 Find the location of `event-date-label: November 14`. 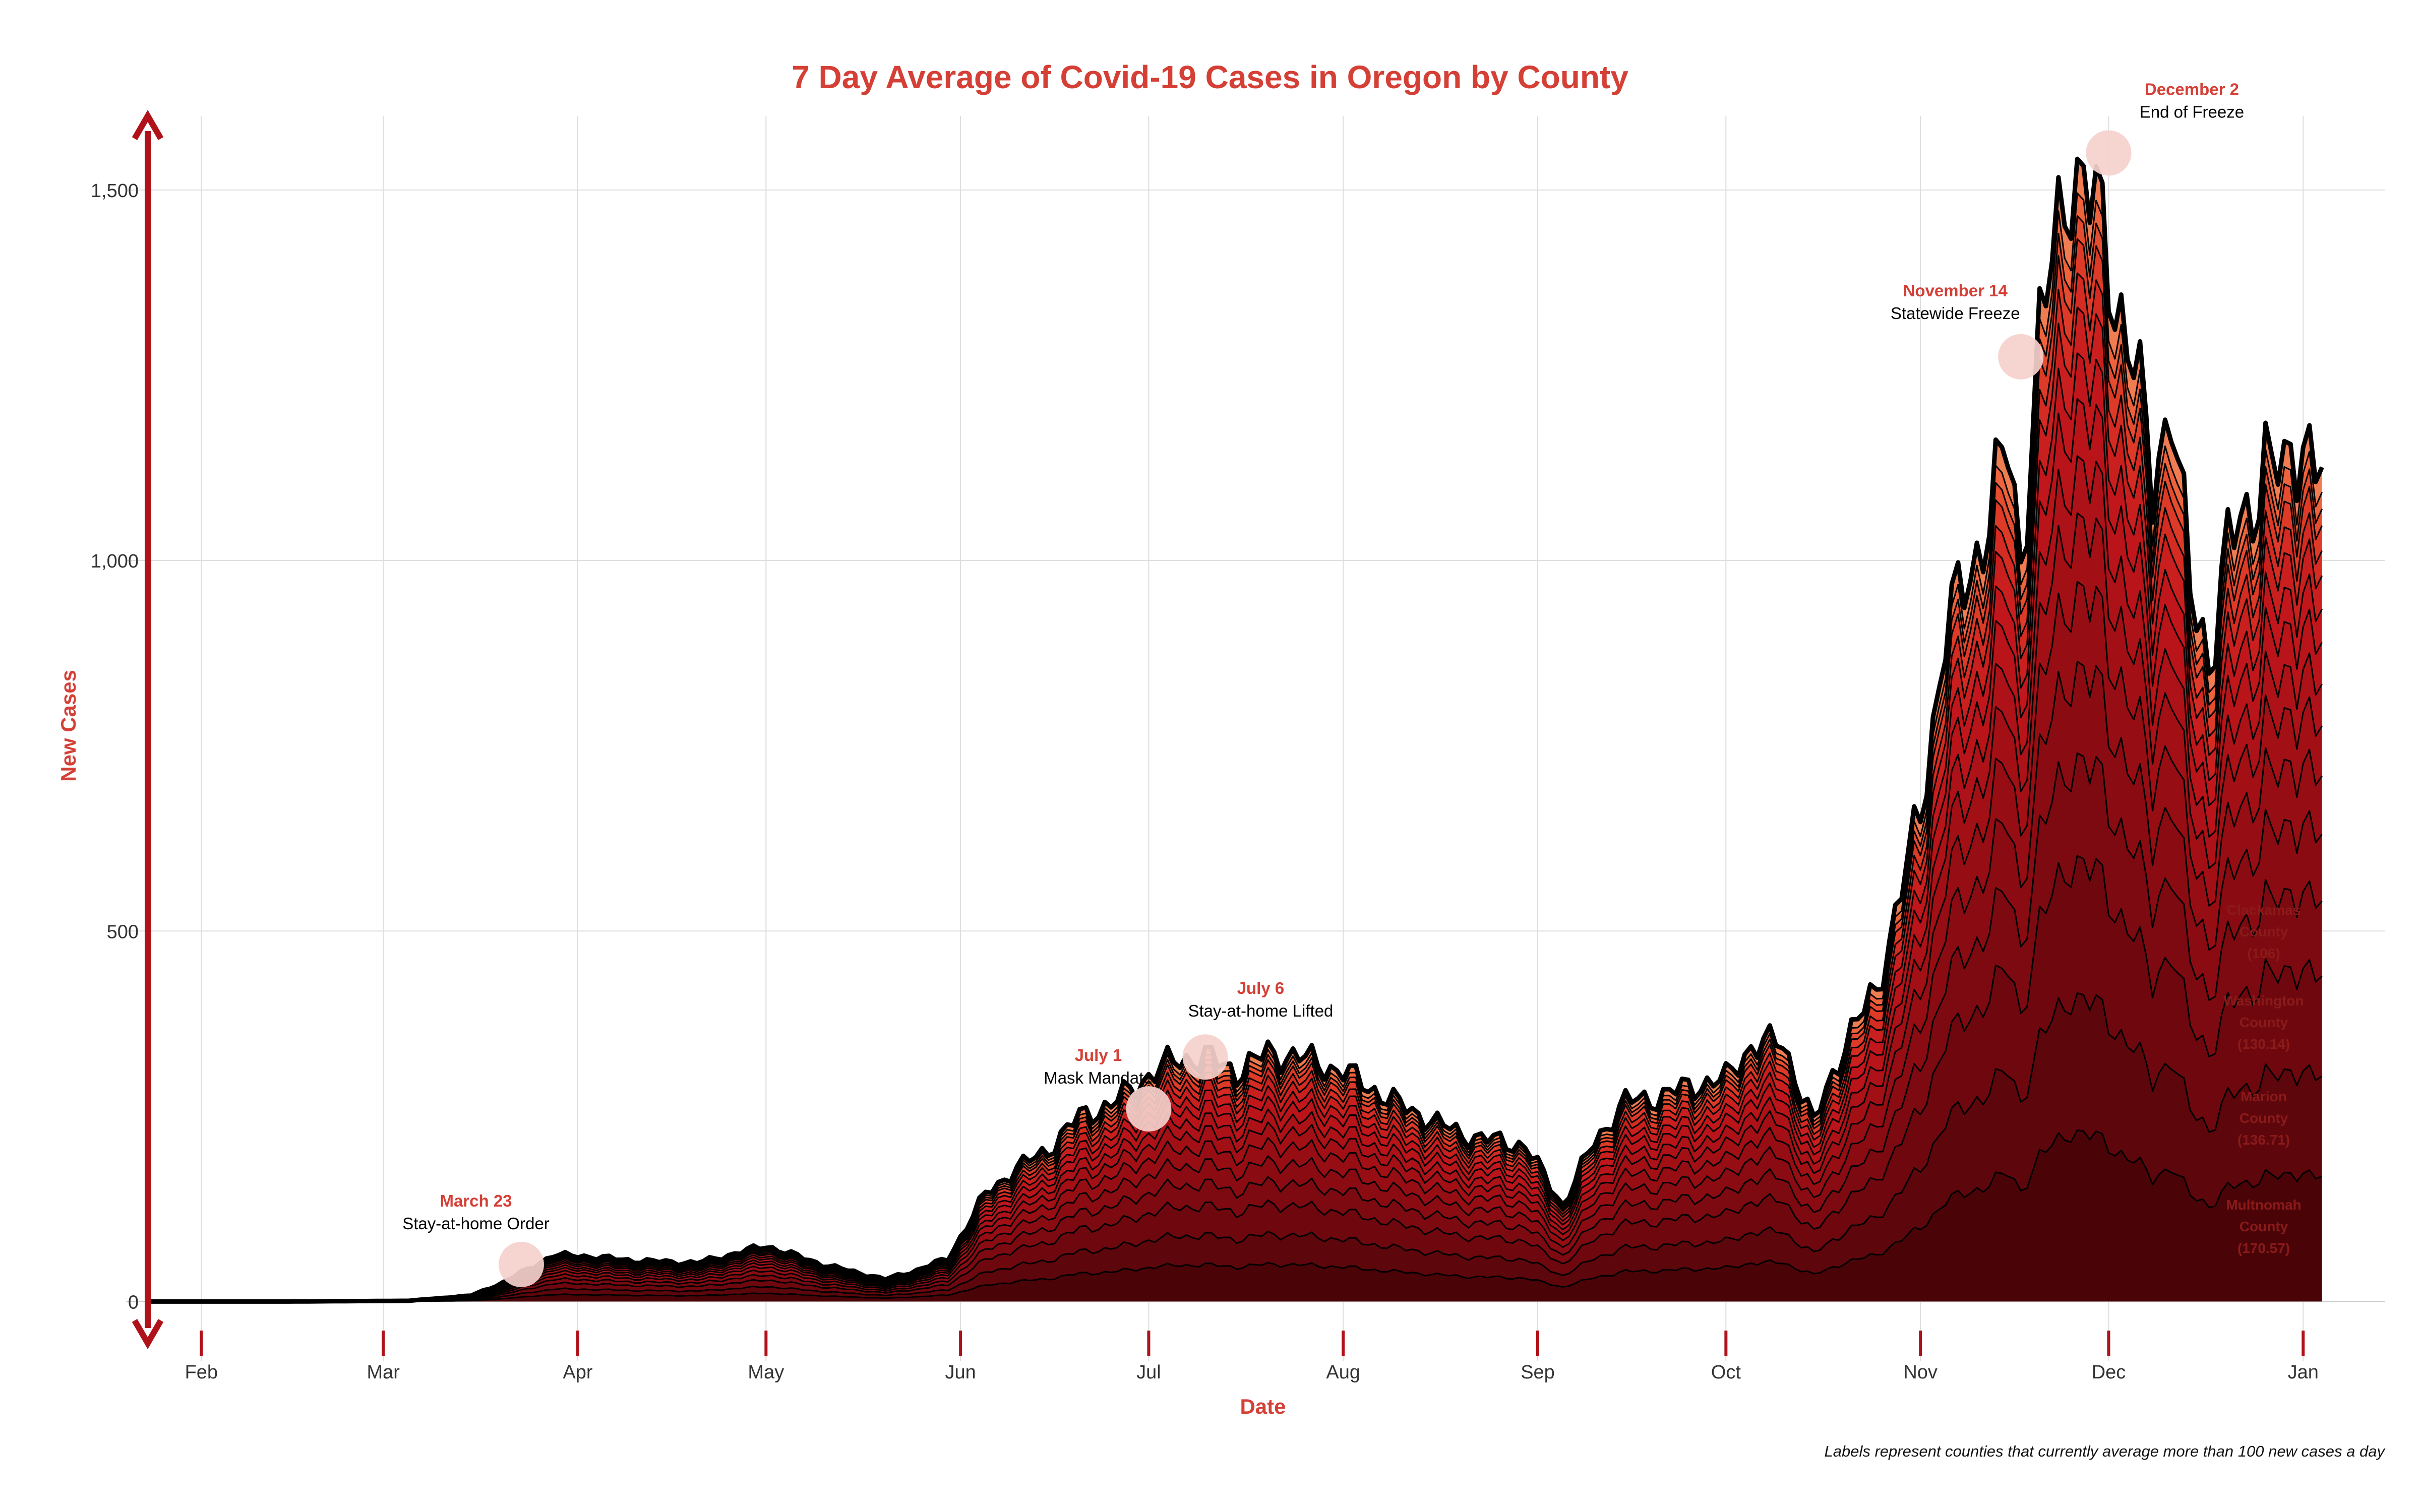

event-date-label: November 14 is located at coordinates (1955, 290).